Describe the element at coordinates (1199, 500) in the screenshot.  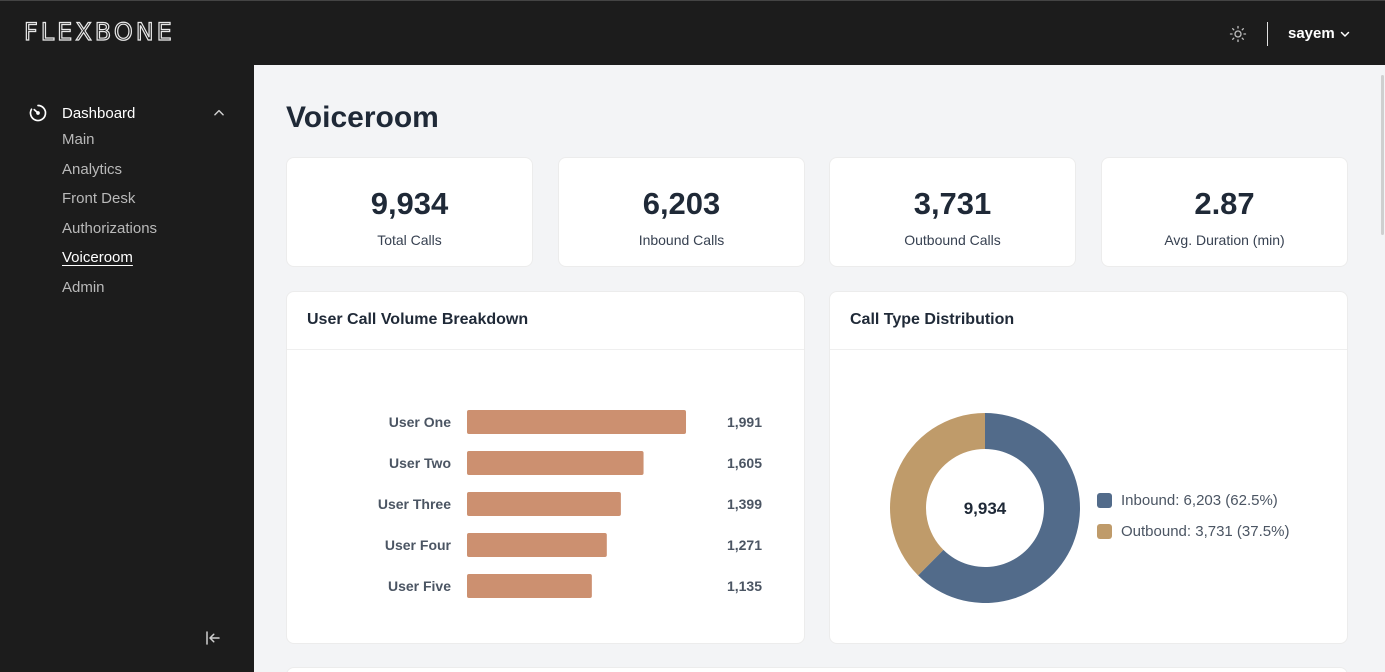
I see `legend-label: Inbound: 6,203 (62.5%)` at that location.